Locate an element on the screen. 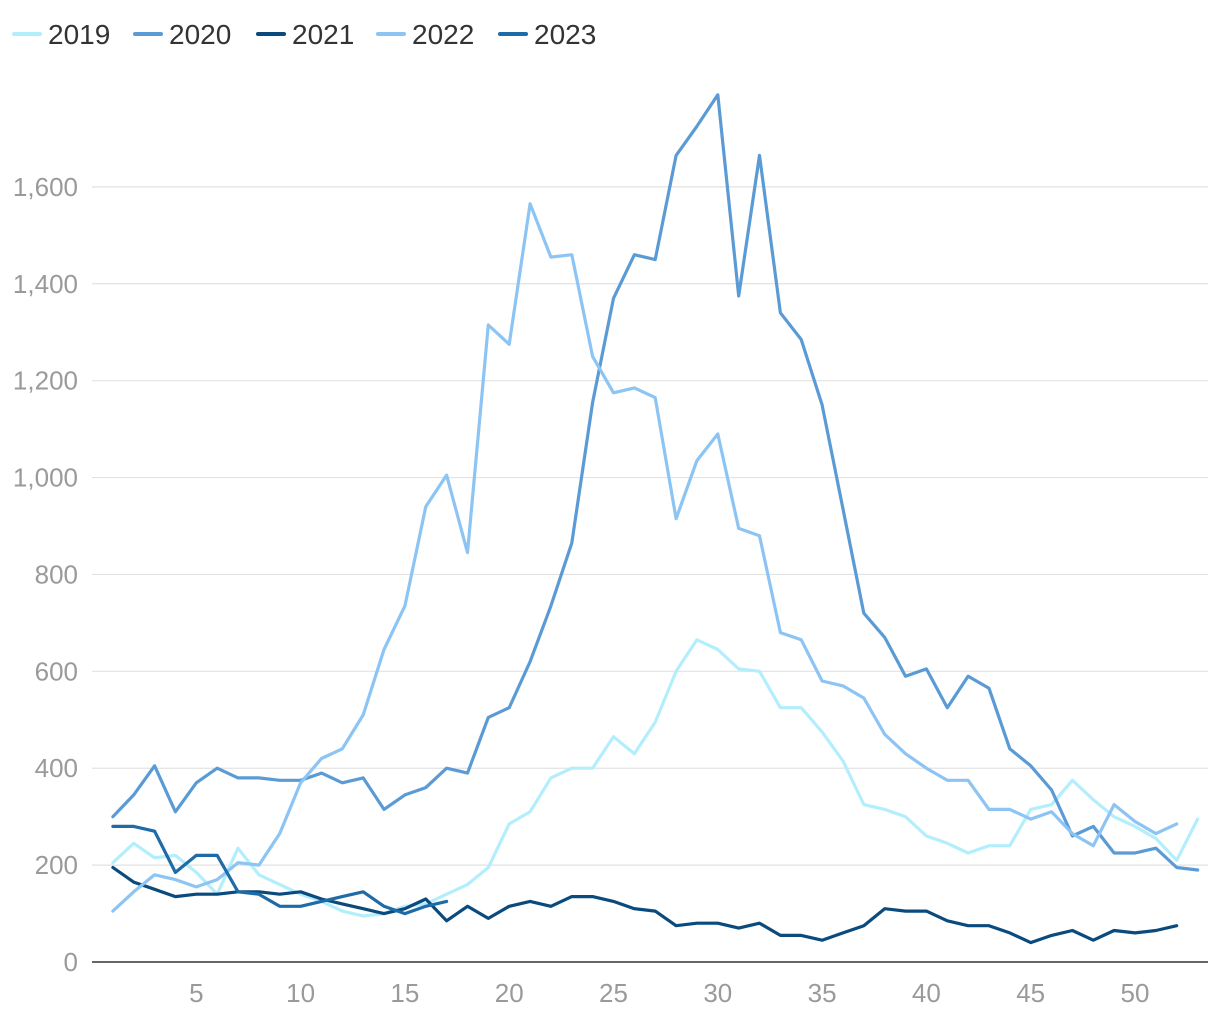 This screenshot has width=1220, height=1020. x-axis: 5 10 15 20 25 30 35 40 45 50 is located at coordinates (669, 993).